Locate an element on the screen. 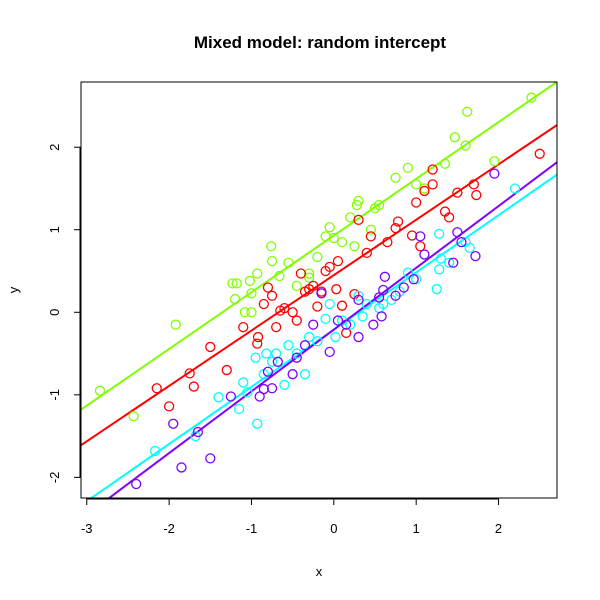  x-axis-label: x is located at coordinates (319, 571).